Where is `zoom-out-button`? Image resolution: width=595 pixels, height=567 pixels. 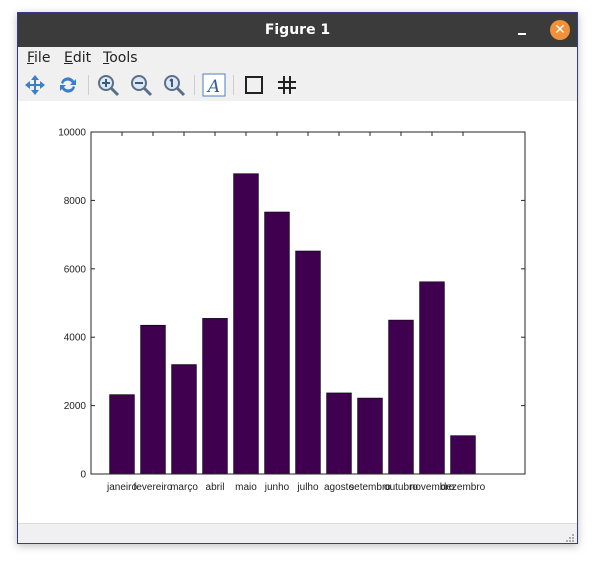 zoom-out-button is located at coordinates (141, 85).